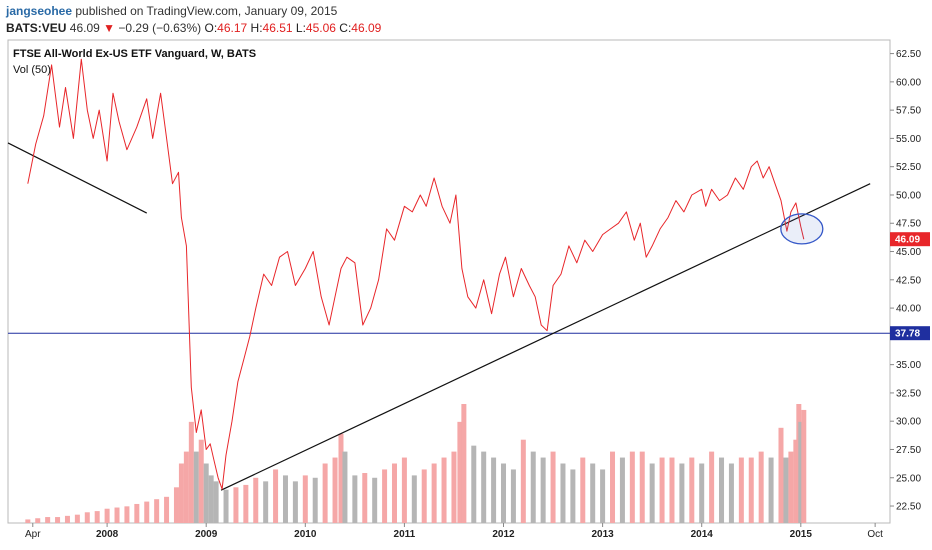  I want to click on y-tick-label: 50.00, so click(908, 195).